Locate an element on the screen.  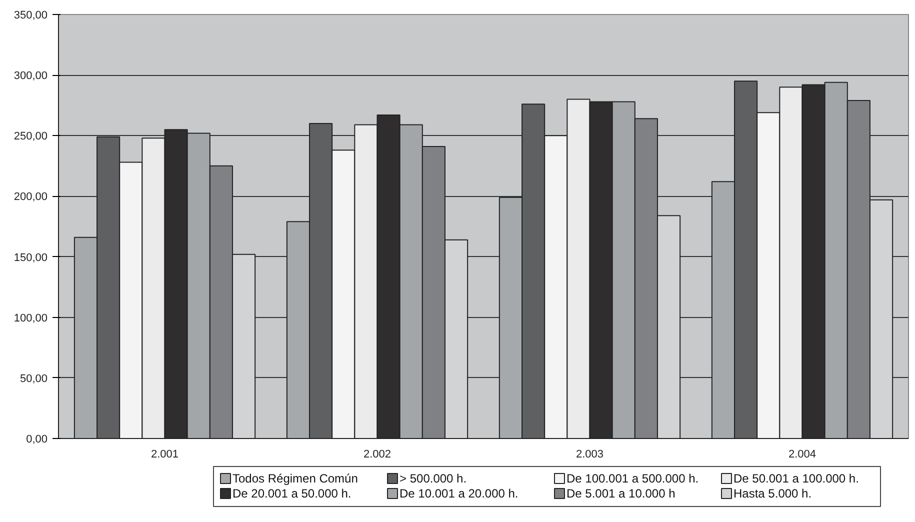
y-tick-label: 0,00 is located at coordinates (37, 440).